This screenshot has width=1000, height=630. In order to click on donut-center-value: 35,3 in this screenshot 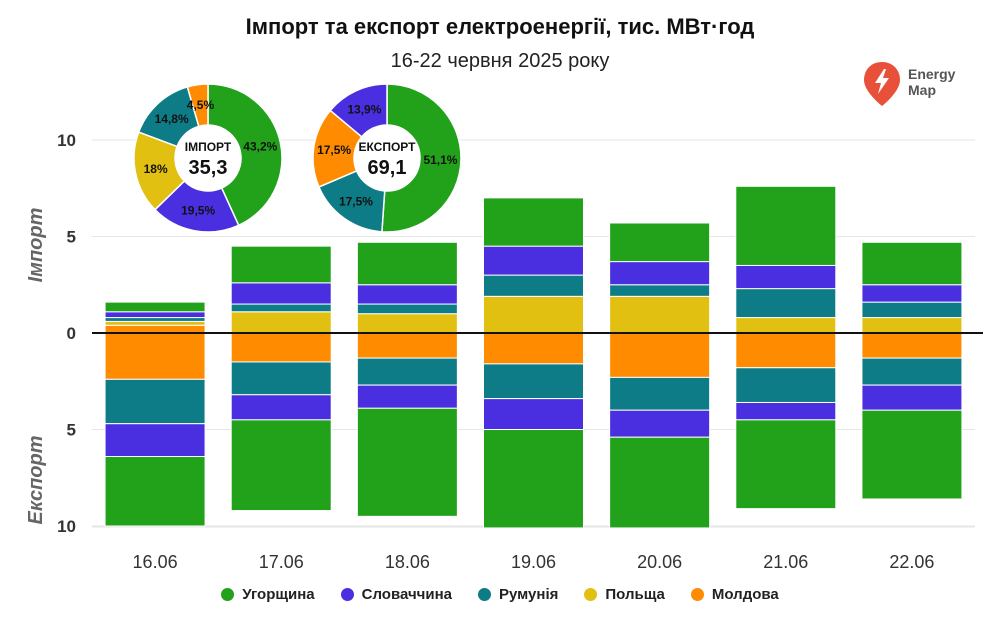, I will do `click(208, 168)`.